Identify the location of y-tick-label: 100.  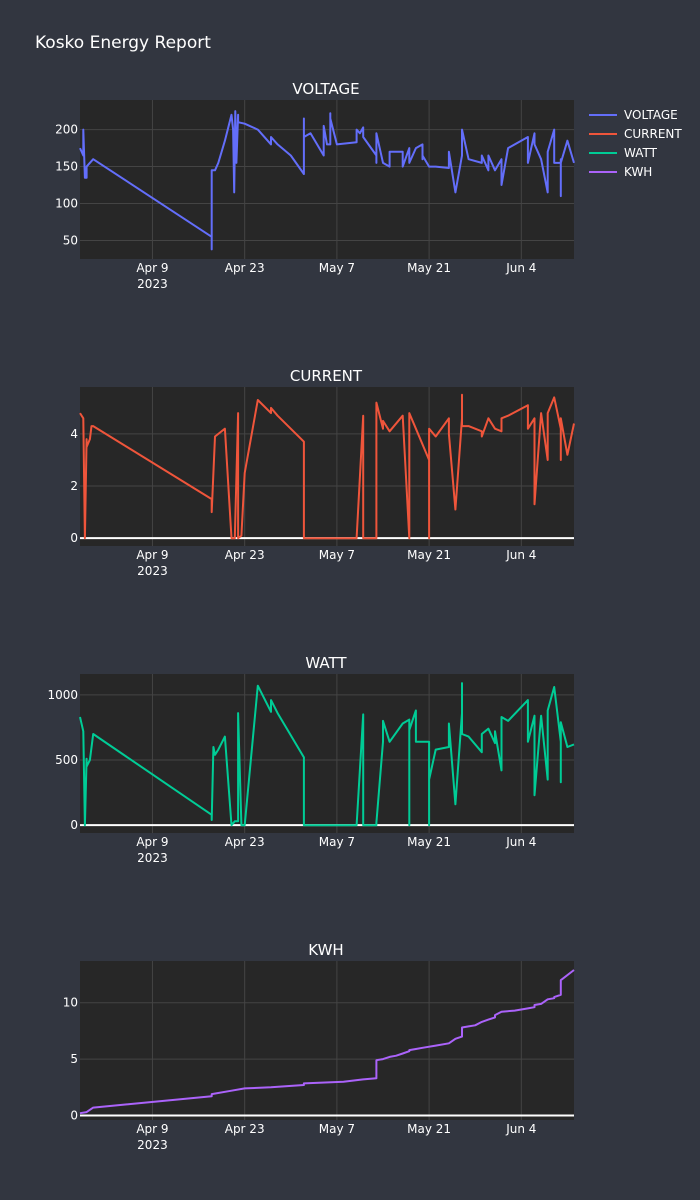
(66, 204).